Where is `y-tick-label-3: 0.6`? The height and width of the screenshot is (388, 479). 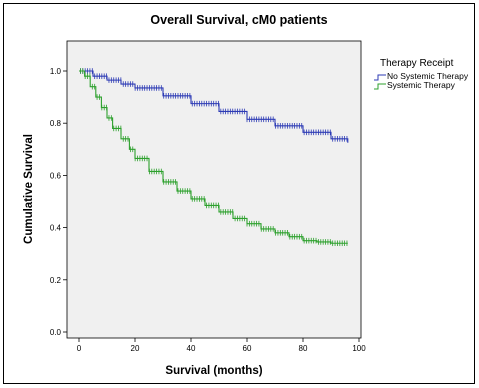
y-tick-label-3: 0.6 is located at coordinates (56, 175).